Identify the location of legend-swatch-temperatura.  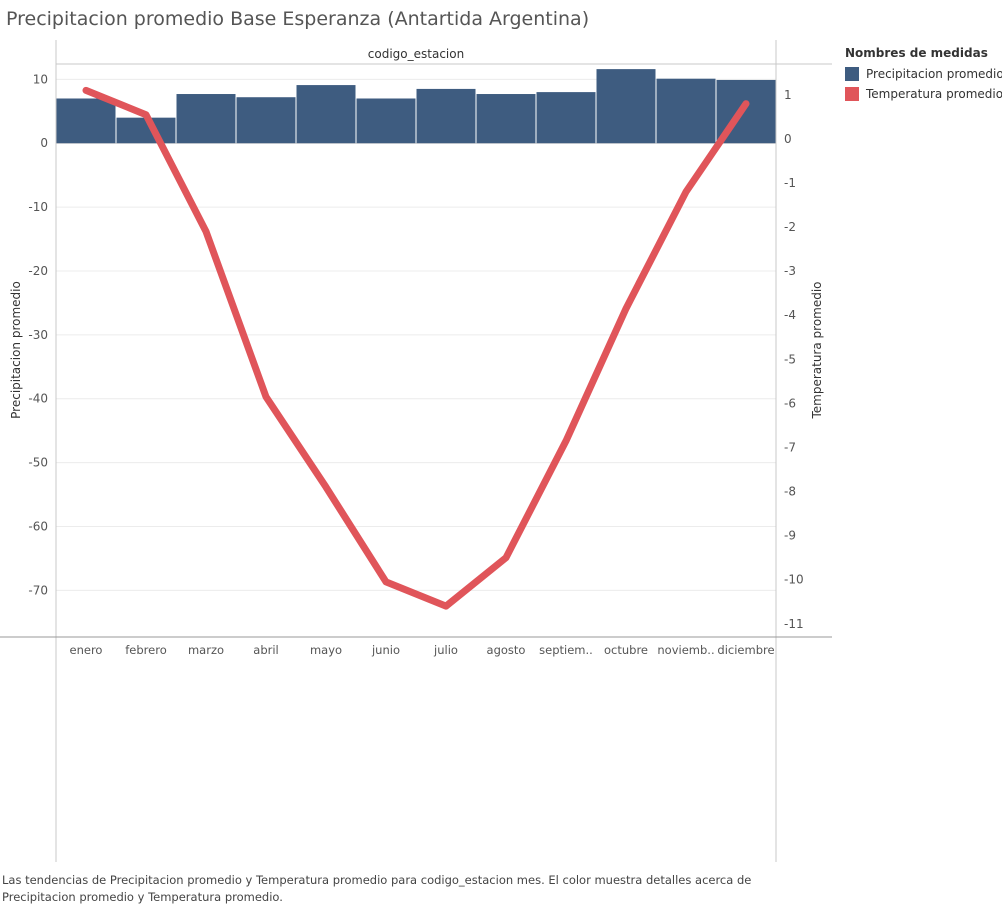
(852, 94).